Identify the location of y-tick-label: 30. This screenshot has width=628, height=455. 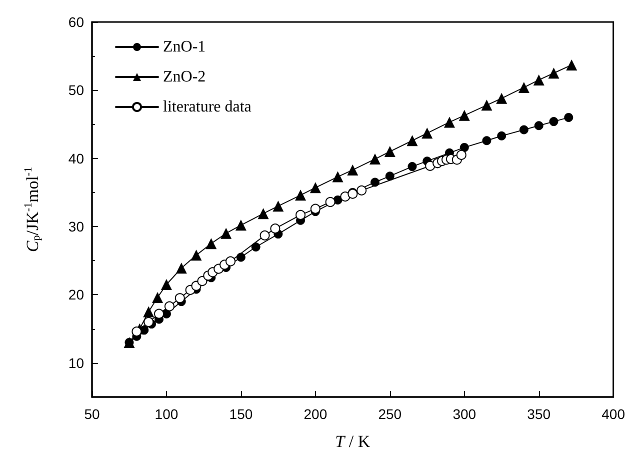
(76, 226).